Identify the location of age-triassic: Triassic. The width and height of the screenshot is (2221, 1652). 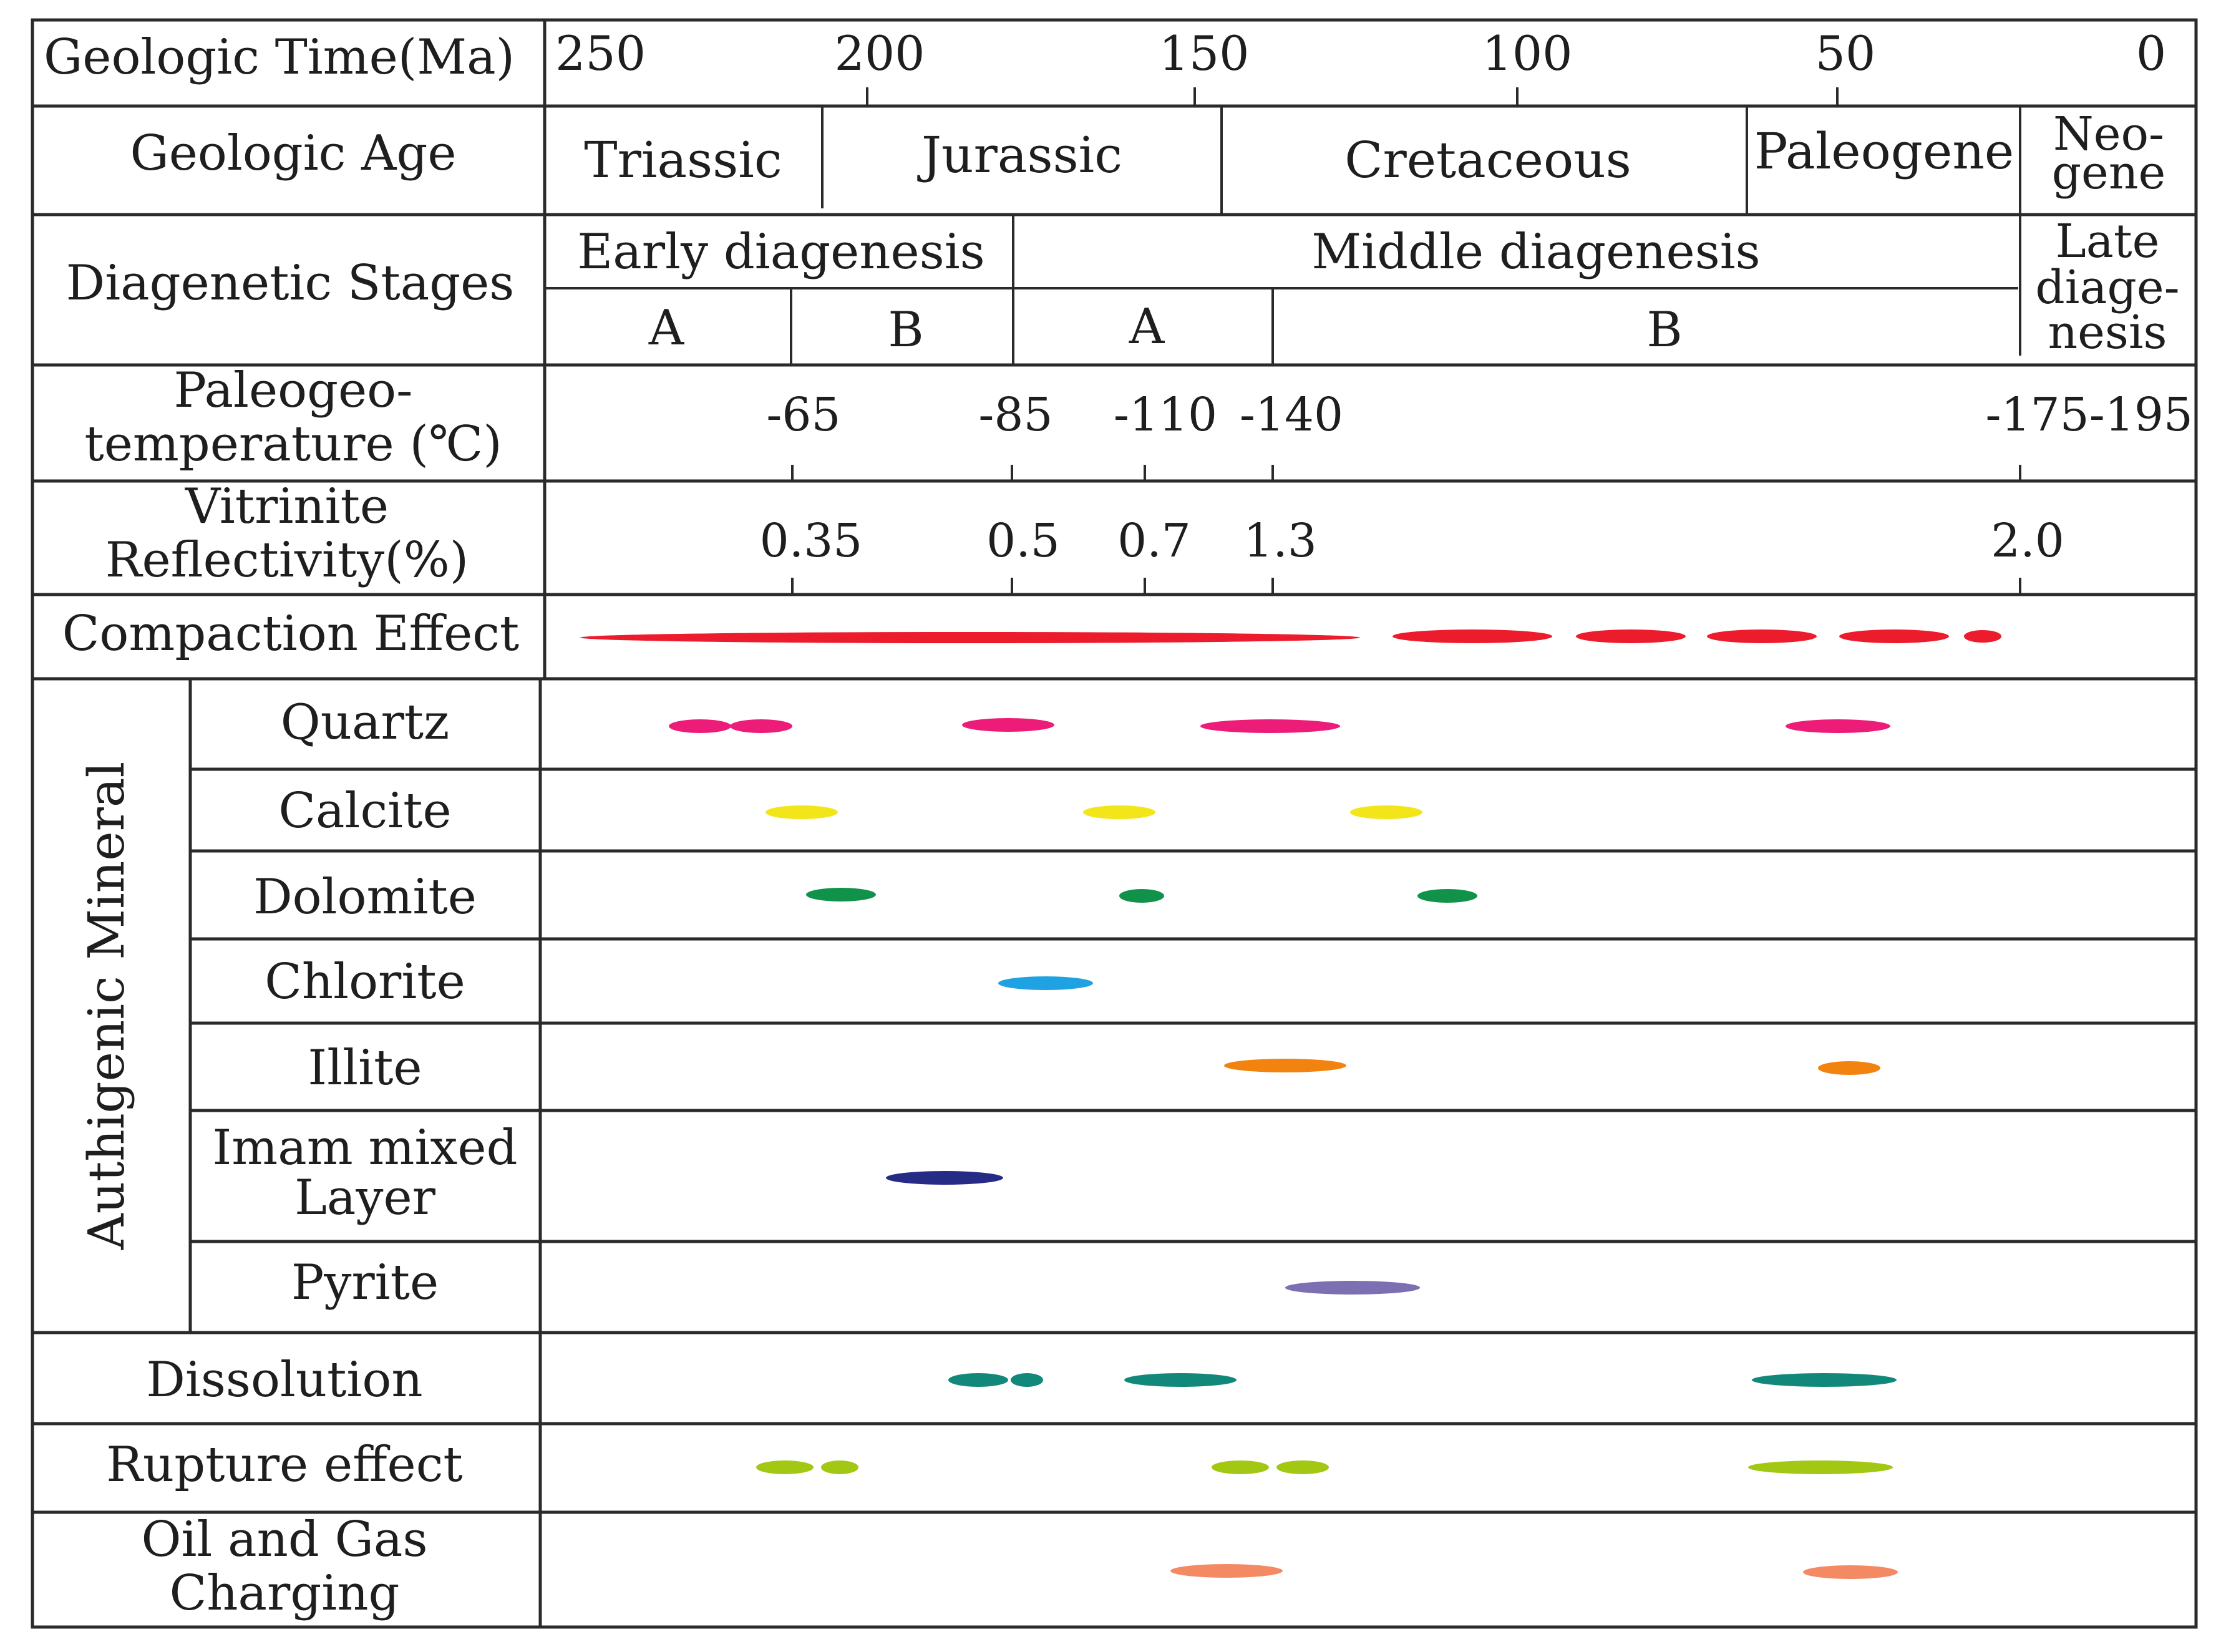
(683, 160).